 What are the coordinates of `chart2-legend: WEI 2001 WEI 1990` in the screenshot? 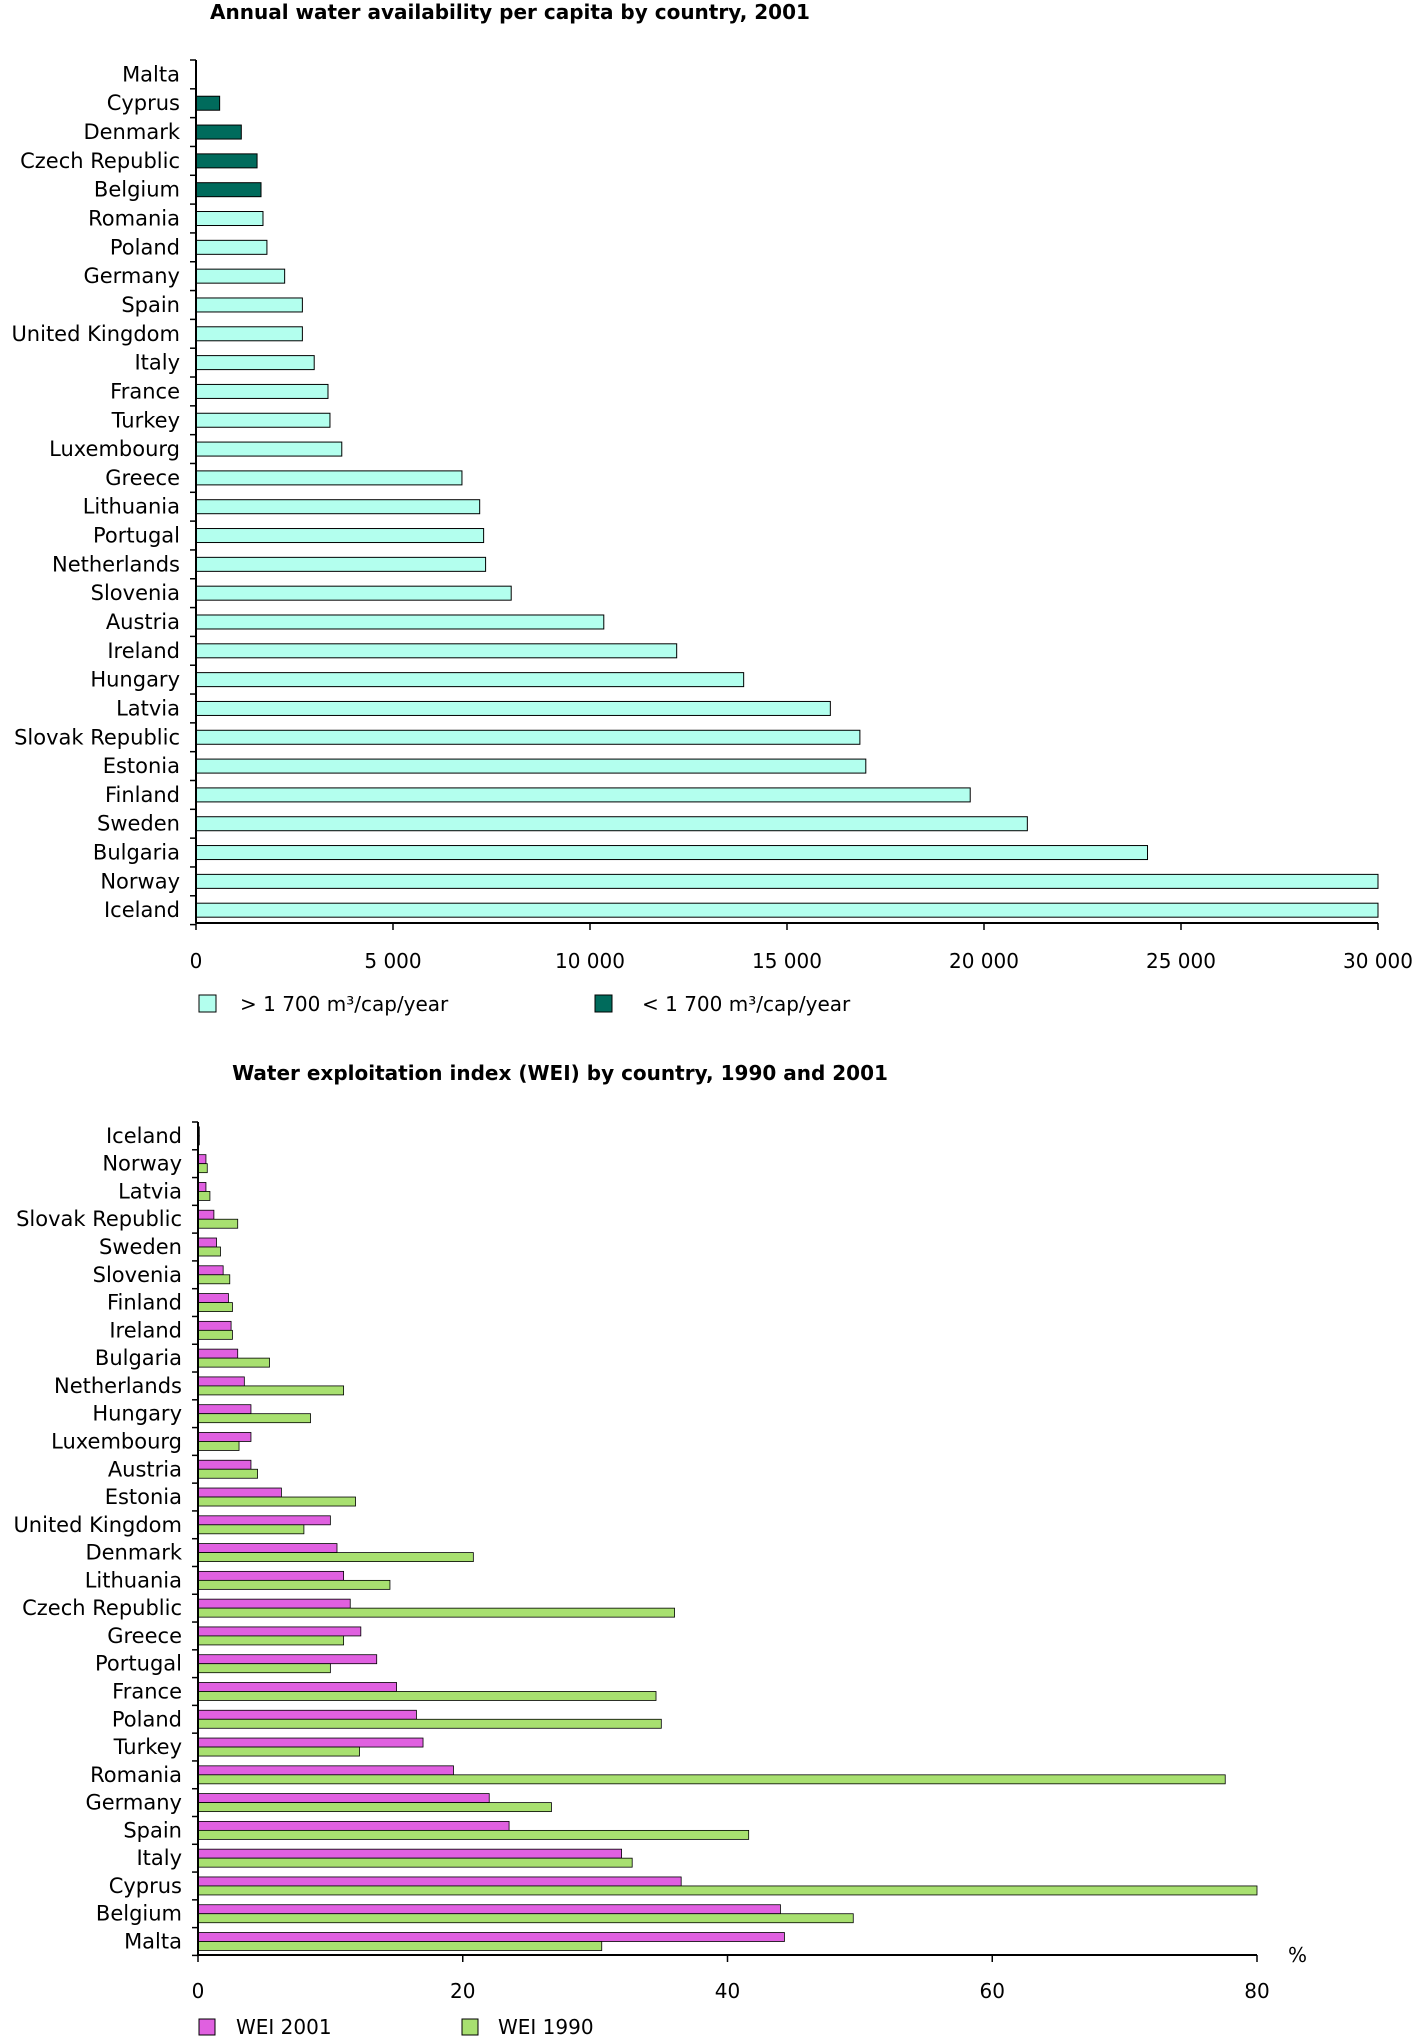 It's located at (396, 2027).